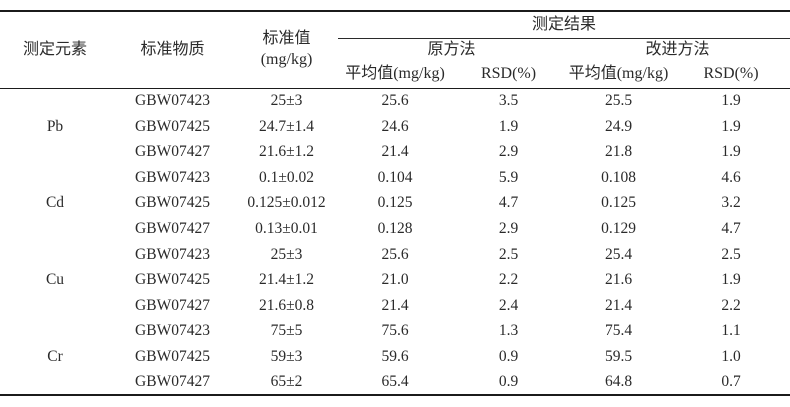  I want to click on orig-mean-cell: 0.104, so click(395, 177).